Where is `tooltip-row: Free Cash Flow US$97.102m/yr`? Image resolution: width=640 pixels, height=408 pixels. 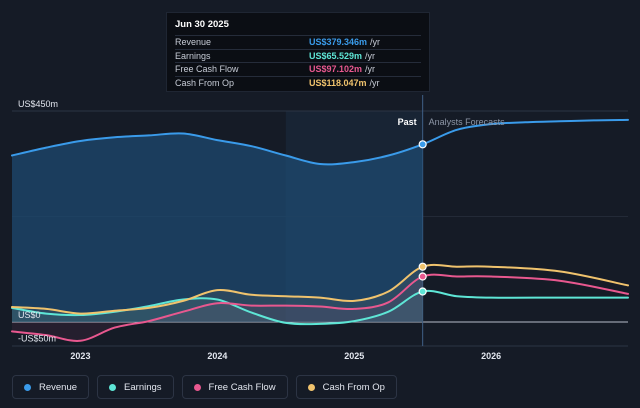 tooltip-row: Free Cash Flow US$97.102m/yr is located at coordinates (298, 69).